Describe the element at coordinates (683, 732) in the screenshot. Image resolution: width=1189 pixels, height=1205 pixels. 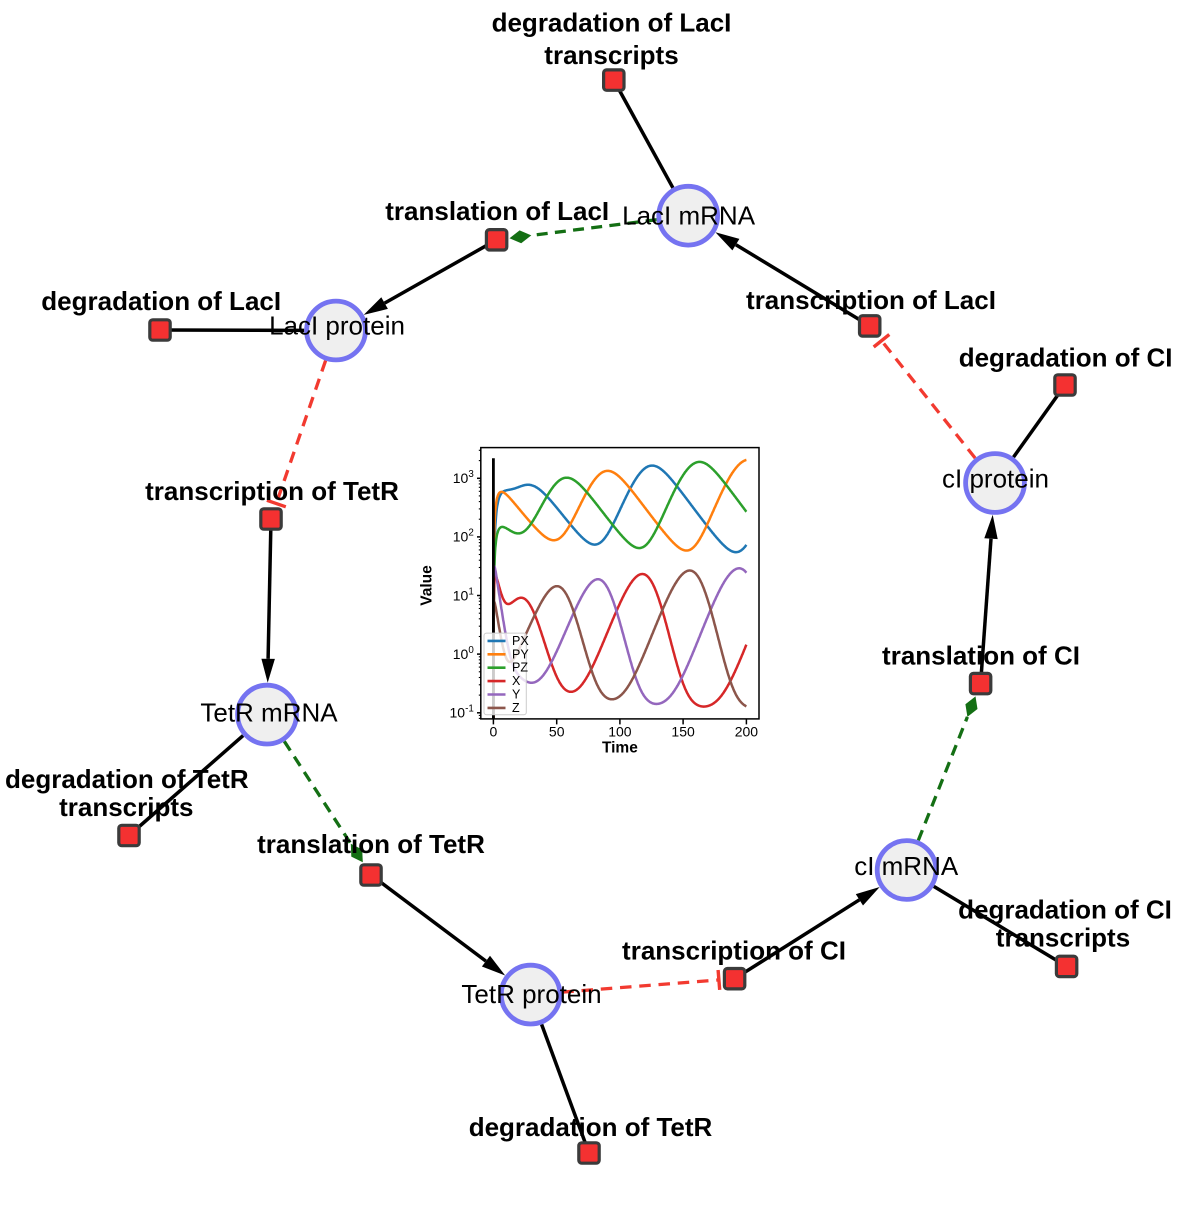
I see `svg-text: 150` at that location.